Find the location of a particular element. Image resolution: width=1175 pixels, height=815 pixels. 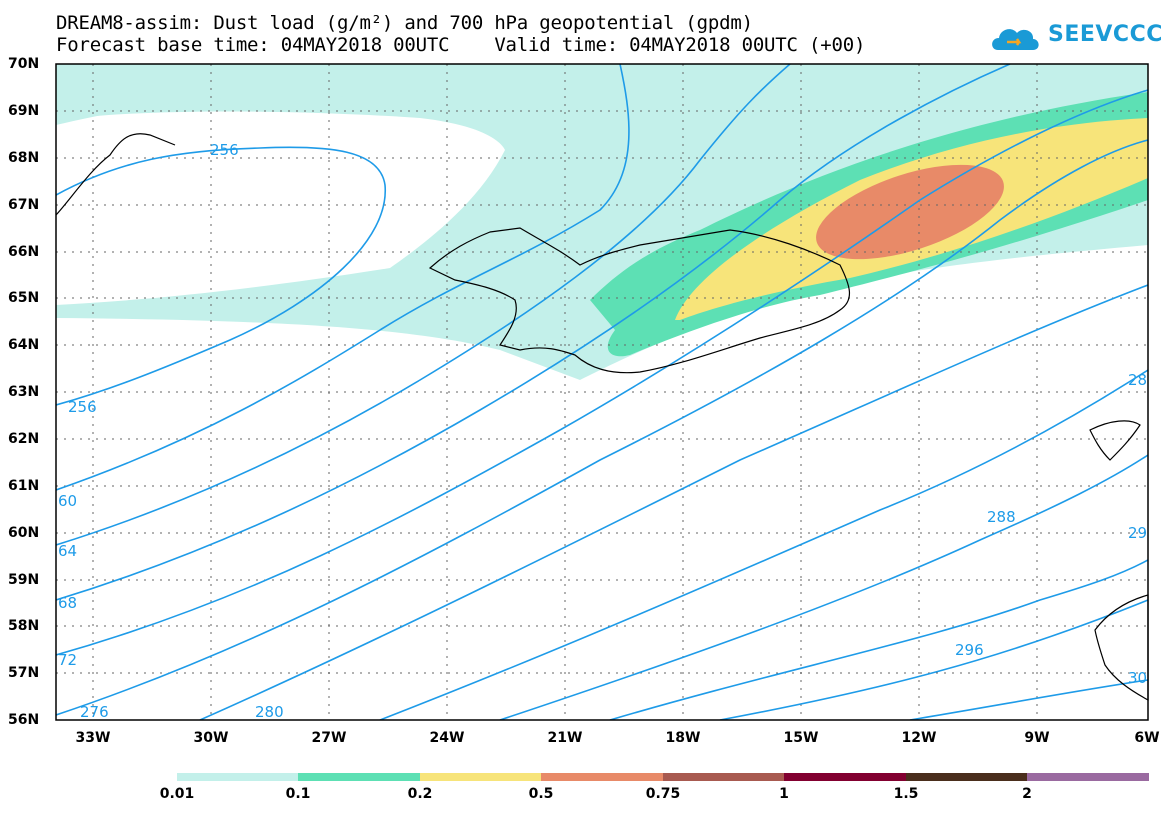

lat-label: 59N is located at coordinates (24, 580).